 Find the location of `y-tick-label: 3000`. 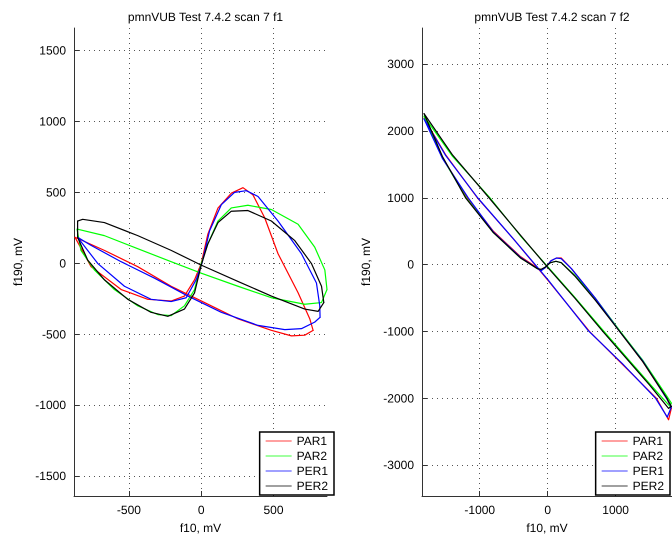

y-tick-label: 3000 is located at coordinates (400, 64).